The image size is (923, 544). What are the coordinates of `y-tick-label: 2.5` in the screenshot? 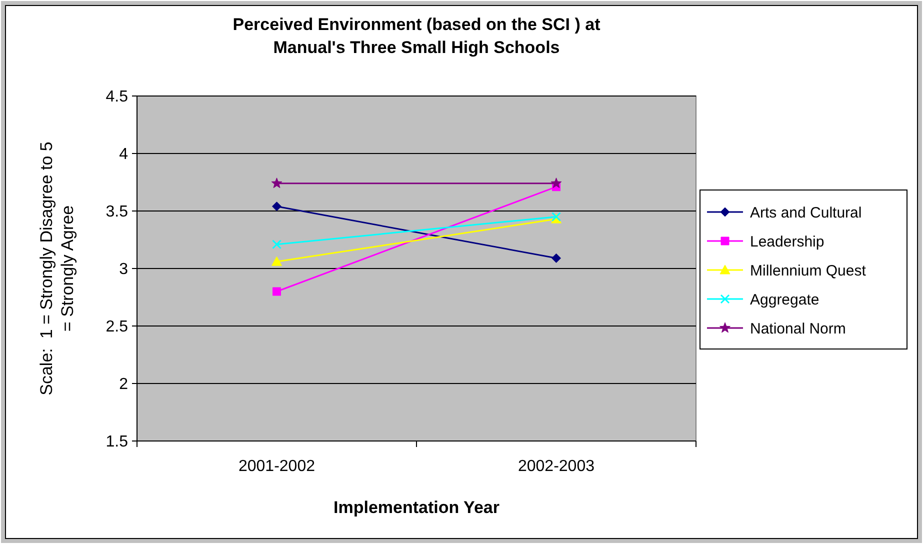 It's located at (117, 327).